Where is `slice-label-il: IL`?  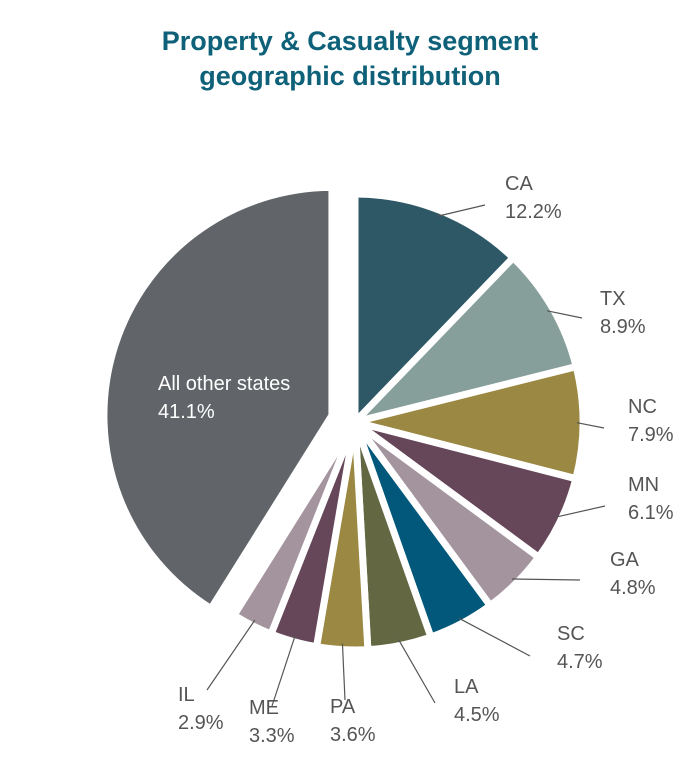
slice-label-il: IL is located at coordinates (186, 695).